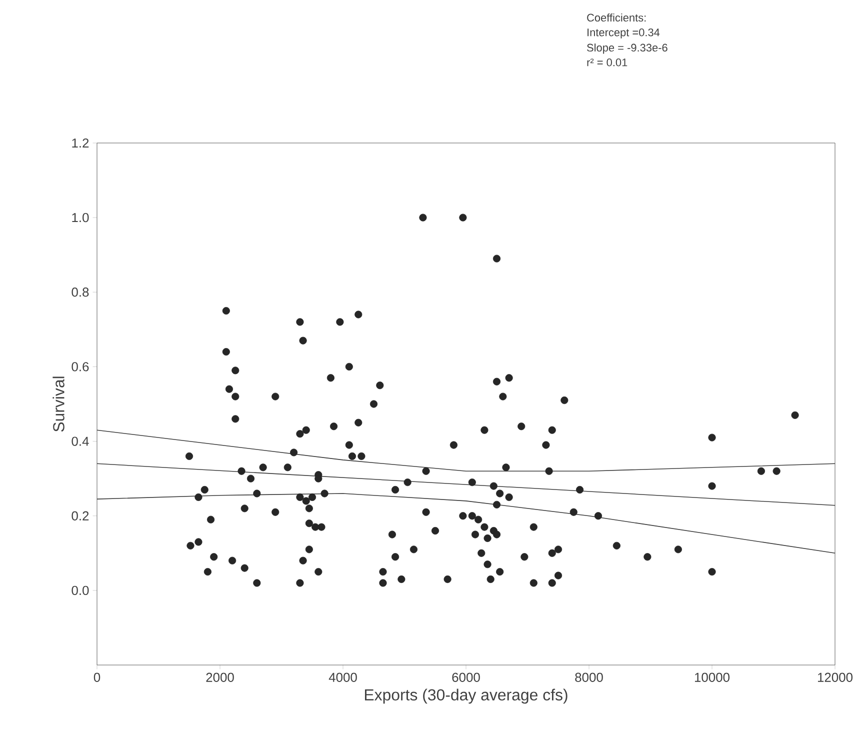  What do you see at coordinates (627, 49) in the screenshot?
I see `text: Slope = -9.33e-6` at bounding box center [627, 49].